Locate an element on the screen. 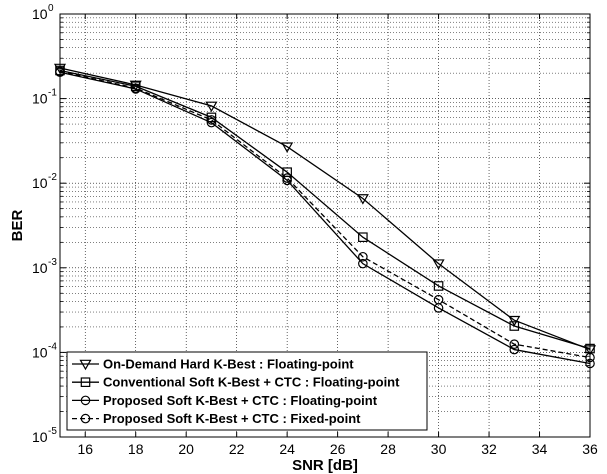 The width and height of the screenshot is (607, 474). x-tick-label: 36 is located at coordinates (590, 449).